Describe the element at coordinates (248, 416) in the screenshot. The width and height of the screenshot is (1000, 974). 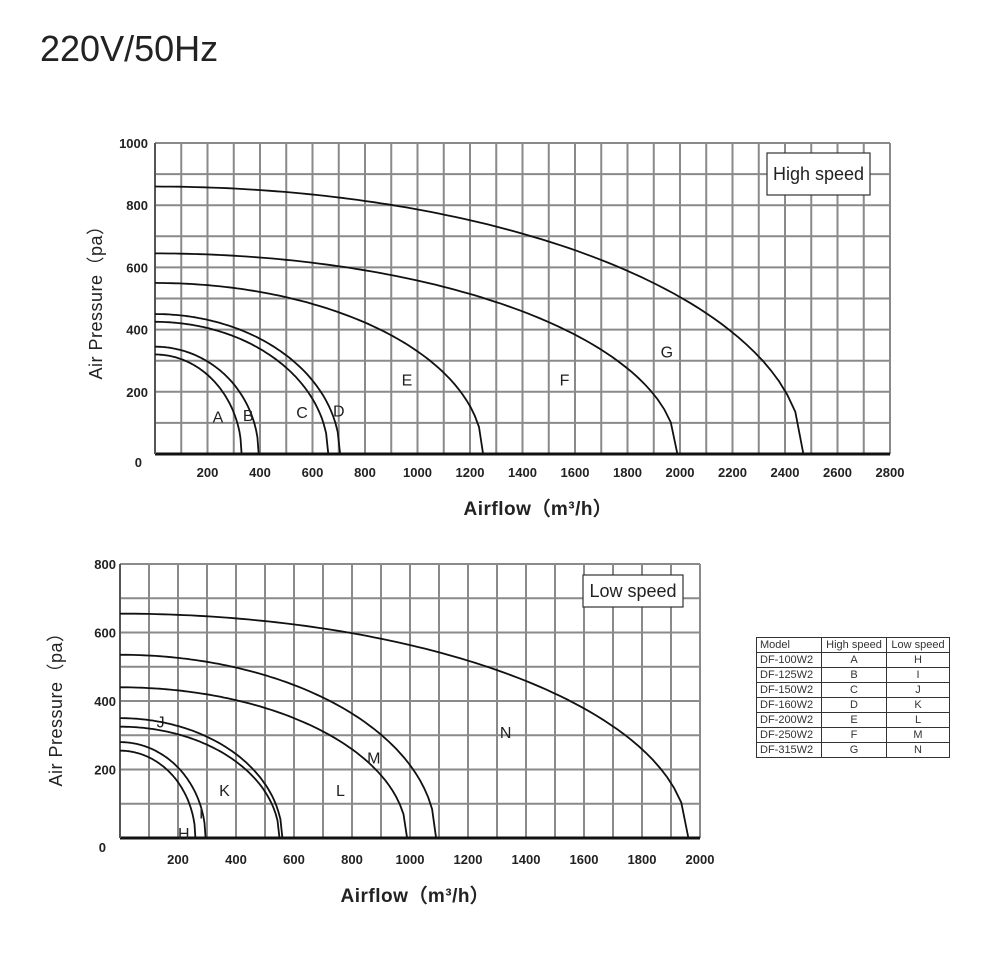
I see `curve-label-B: B` at that location.